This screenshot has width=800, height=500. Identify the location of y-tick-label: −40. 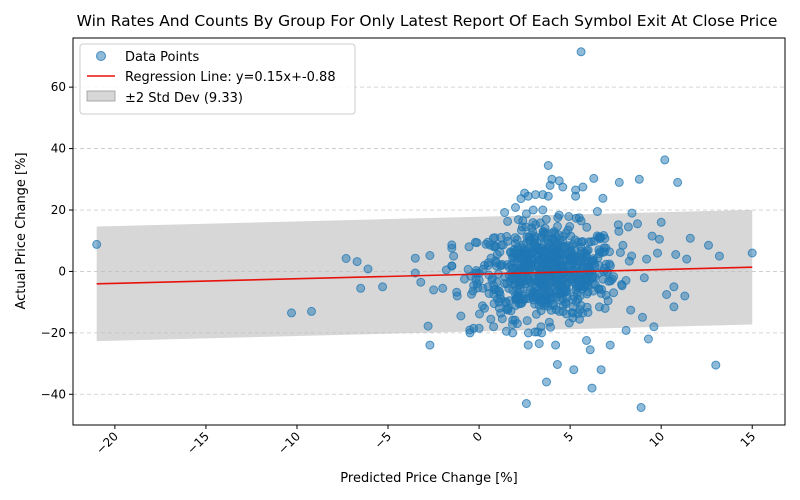
(53, 394).